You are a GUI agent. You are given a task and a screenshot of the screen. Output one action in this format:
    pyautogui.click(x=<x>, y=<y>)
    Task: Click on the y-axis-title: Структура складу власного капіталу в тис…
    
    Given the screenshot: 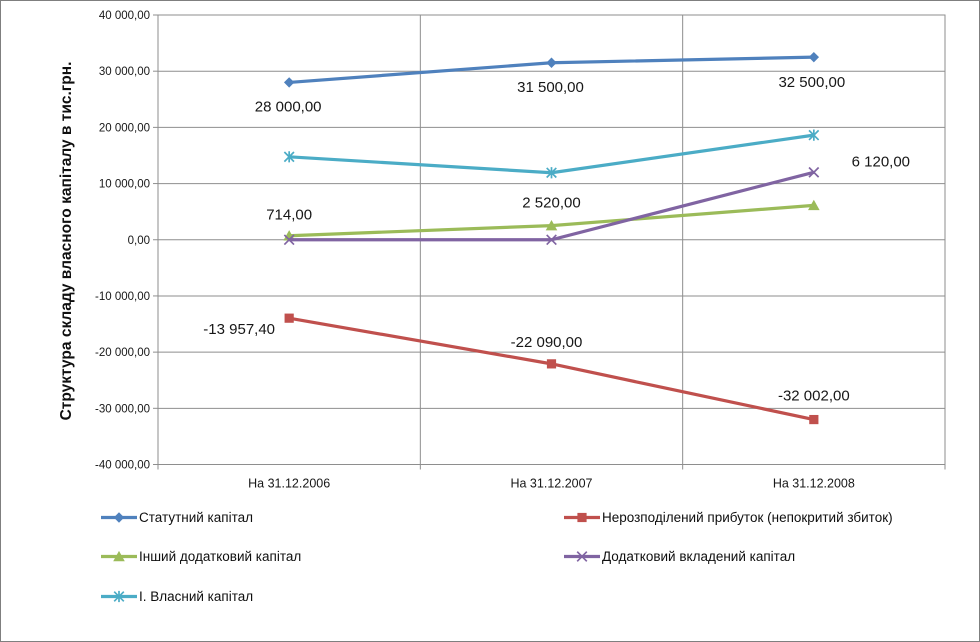 What is the action you would take?
    pyautogui.click(x=66, y=241)
    